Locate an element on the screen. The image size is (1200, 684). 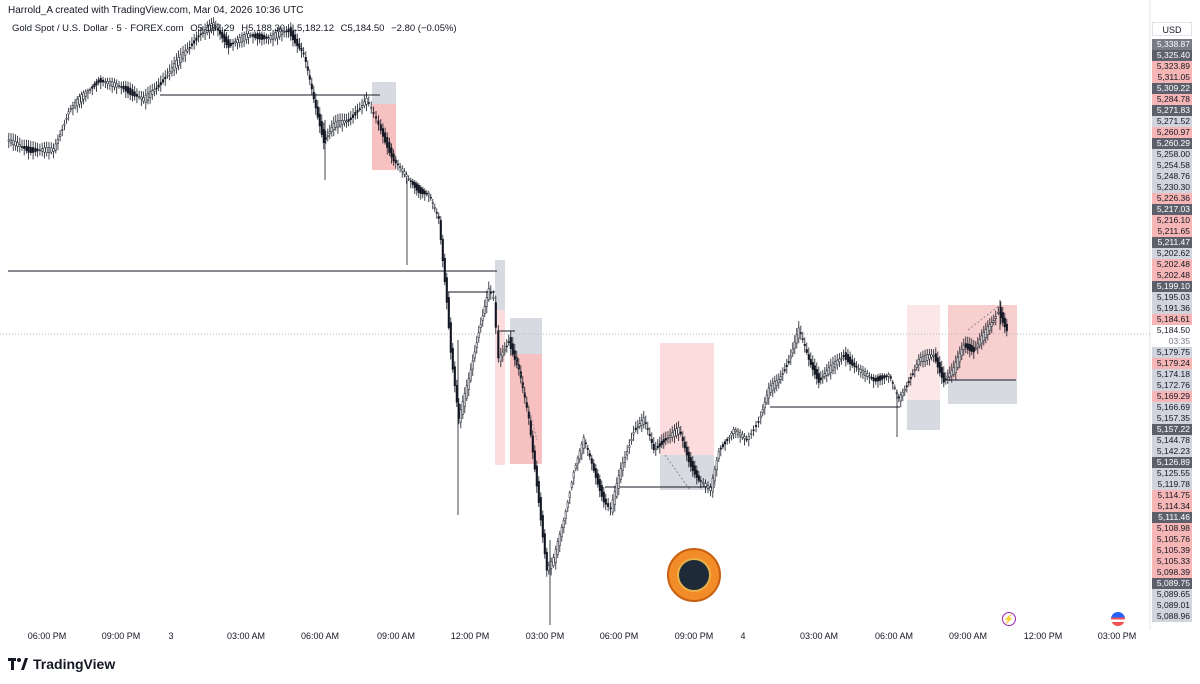
price-label: 5,271.52 is located at coordinates (1172, 121).